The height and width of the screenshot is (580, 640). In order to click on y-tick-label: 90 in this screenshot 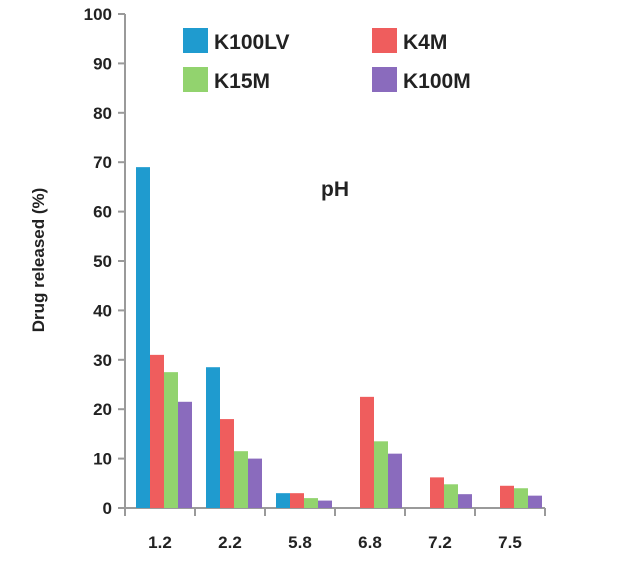, I will do `click(102, 63)`.